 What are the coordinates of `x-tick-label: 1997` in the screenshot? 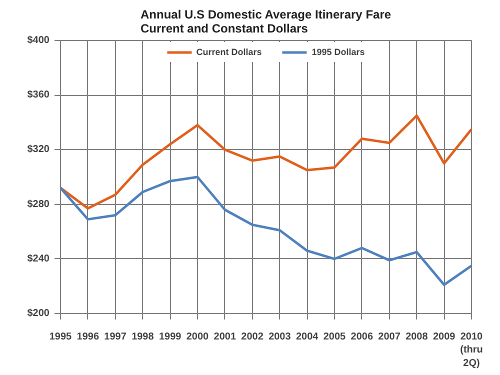 It's located at (115, 337).